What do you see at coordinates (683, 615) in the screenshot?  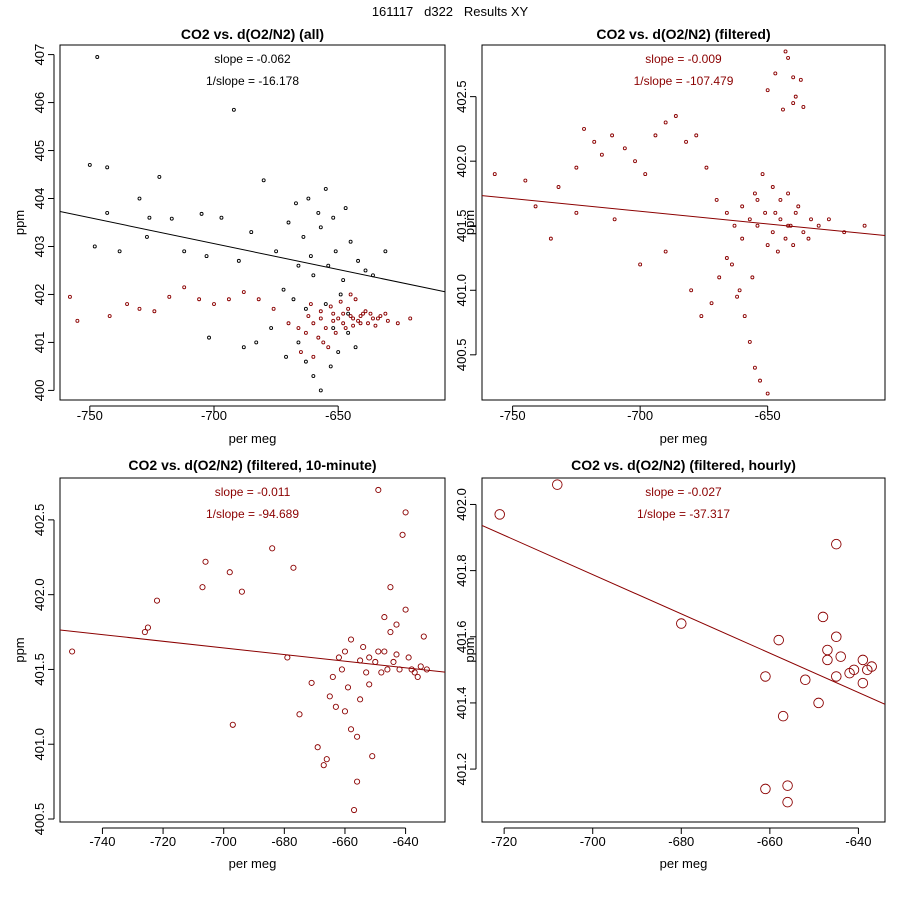 I see `chart-3-fit-line` at bounding box center [683, 615].